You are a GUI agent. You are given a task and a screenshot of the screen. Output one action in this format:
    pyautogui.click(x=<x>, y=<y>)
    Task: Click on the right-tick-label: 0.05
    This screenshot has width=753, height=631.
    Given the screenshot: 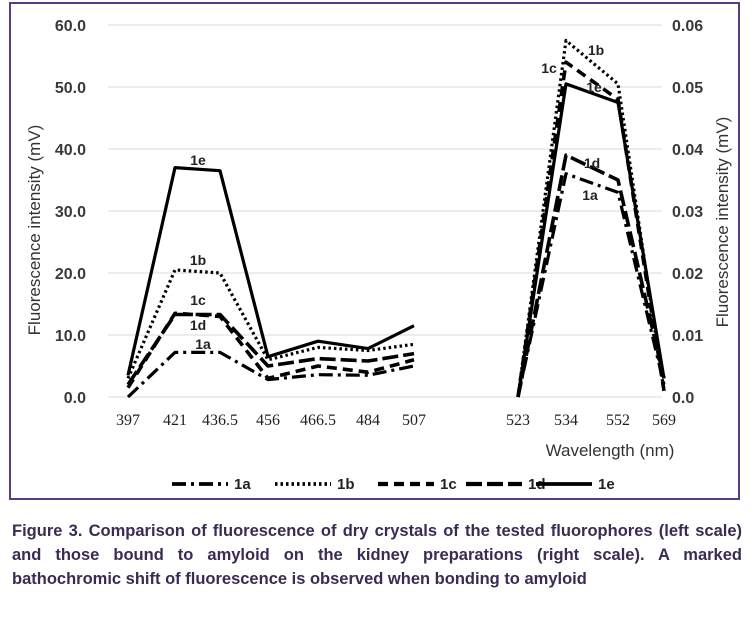 What is the action you would take?
    pyautogui.click(x=687, y=88)
    